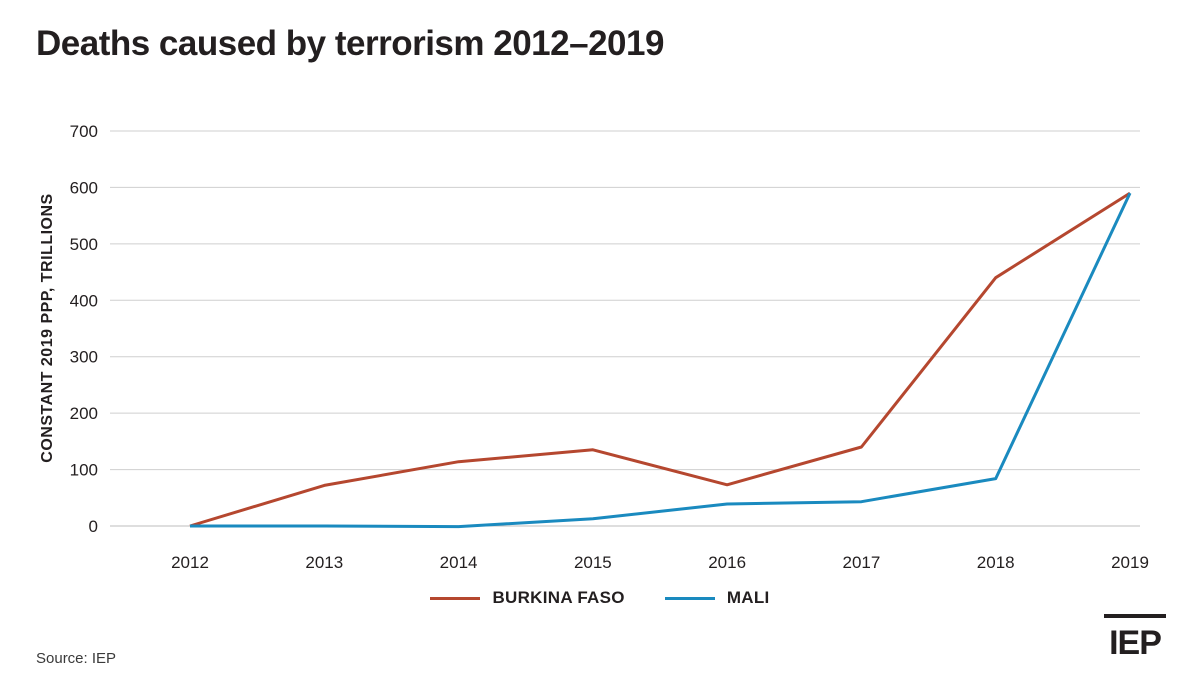 The height and width of the screenshot is (700, 1200). What do you see at coordinates (93, 526) in the screenshot?
I see `y-tick-label: 0` at bounding box center [93, 526].